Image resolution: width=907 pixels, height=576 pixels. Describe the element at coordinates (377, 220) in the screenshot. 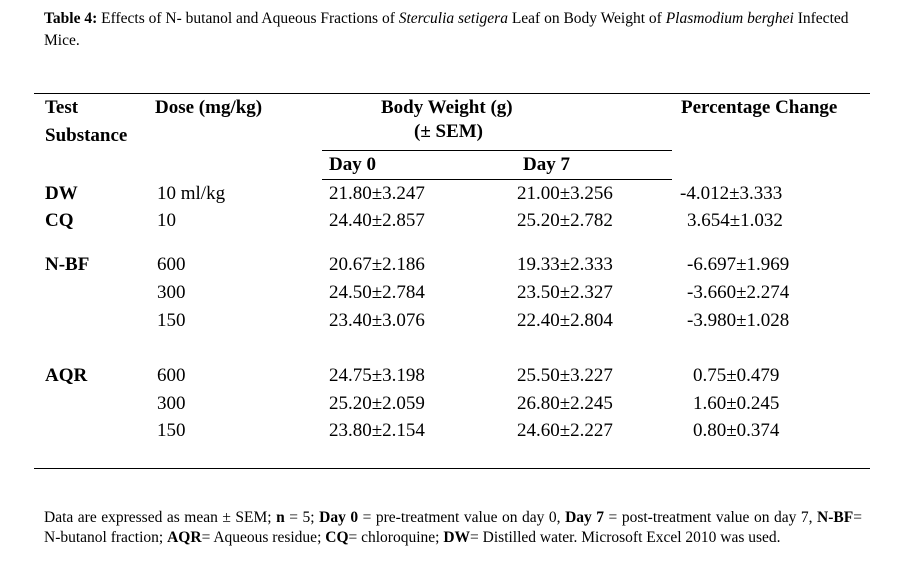

I see `cell-day0: 24.40±2.857` at that location.